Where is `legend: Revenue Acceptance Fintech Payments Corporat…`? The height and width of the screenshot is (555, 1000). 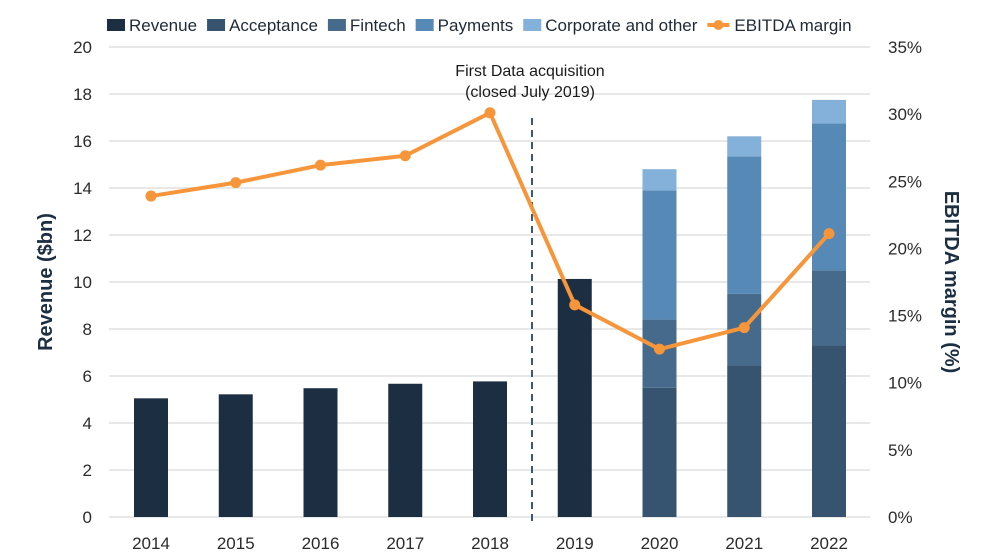 legend: Revenue Acceptance Fintech Payments Corporat… is located at coordinates (479, 25).